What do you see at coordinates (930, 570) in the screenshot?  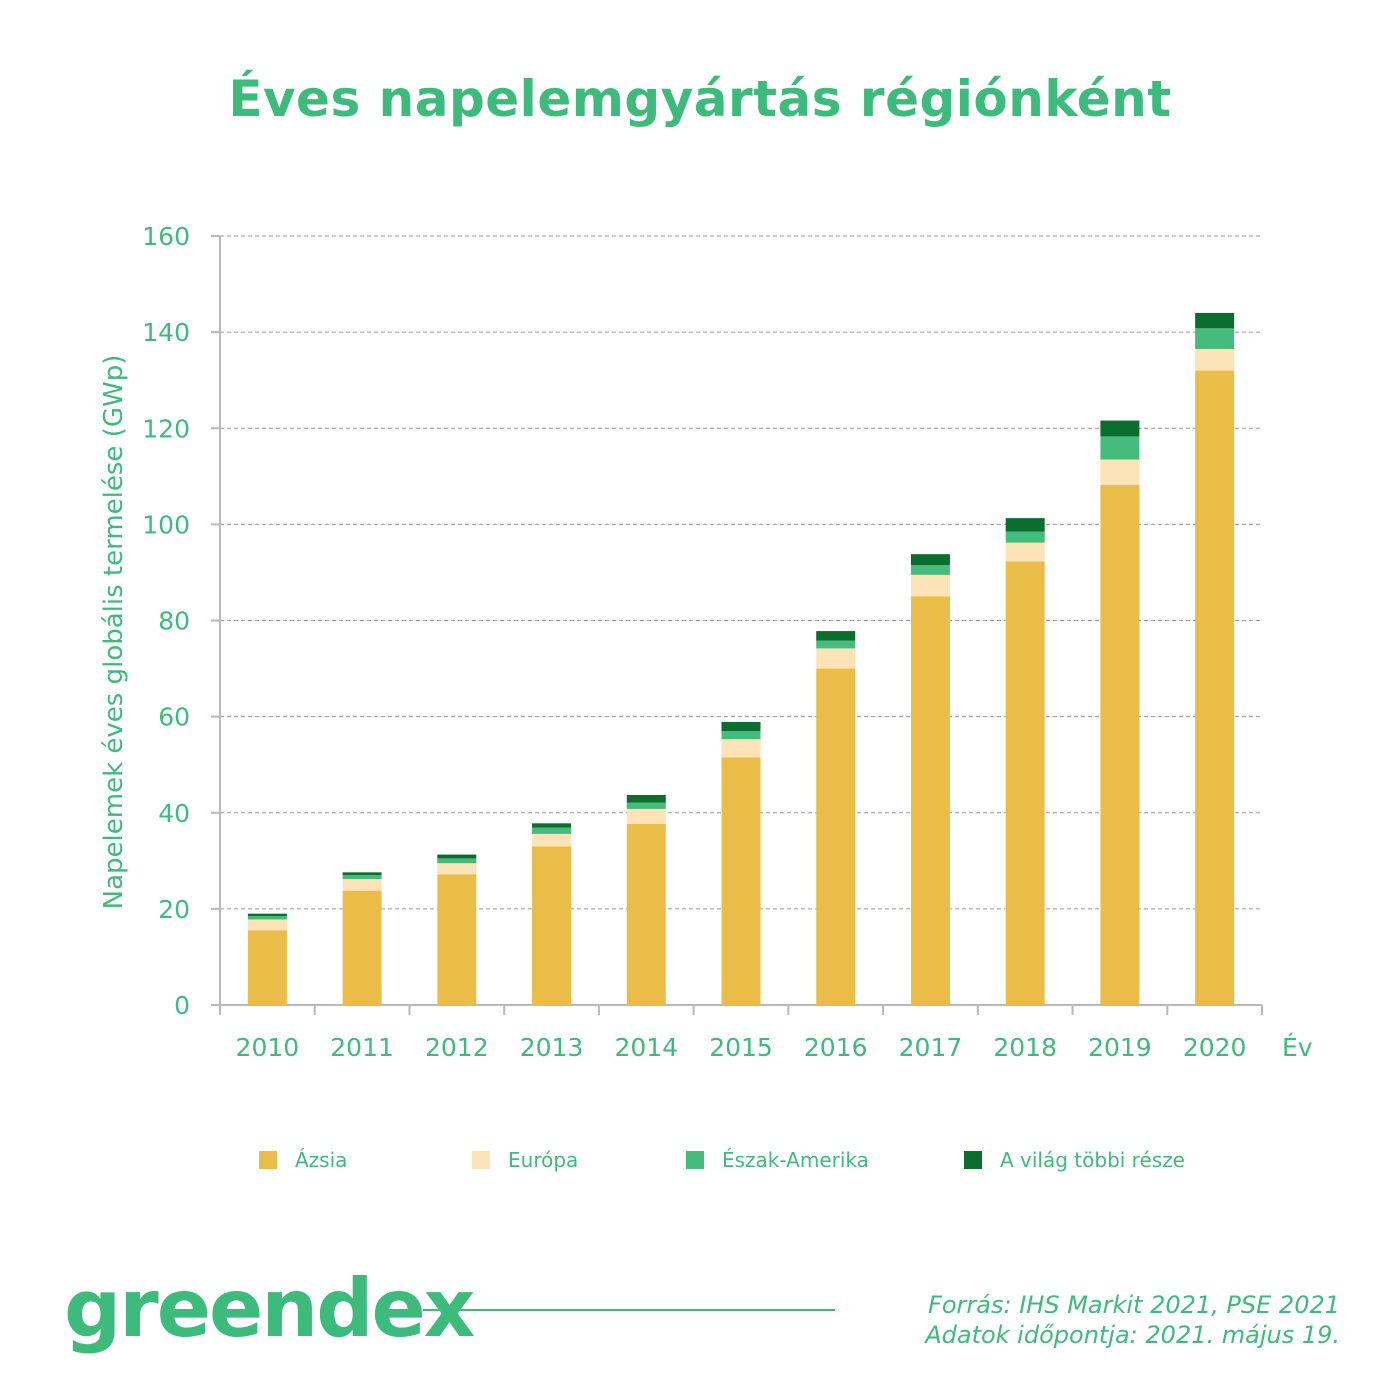 I see `bar-2017-Észak-Amerika` at bounding box center [930, 570].